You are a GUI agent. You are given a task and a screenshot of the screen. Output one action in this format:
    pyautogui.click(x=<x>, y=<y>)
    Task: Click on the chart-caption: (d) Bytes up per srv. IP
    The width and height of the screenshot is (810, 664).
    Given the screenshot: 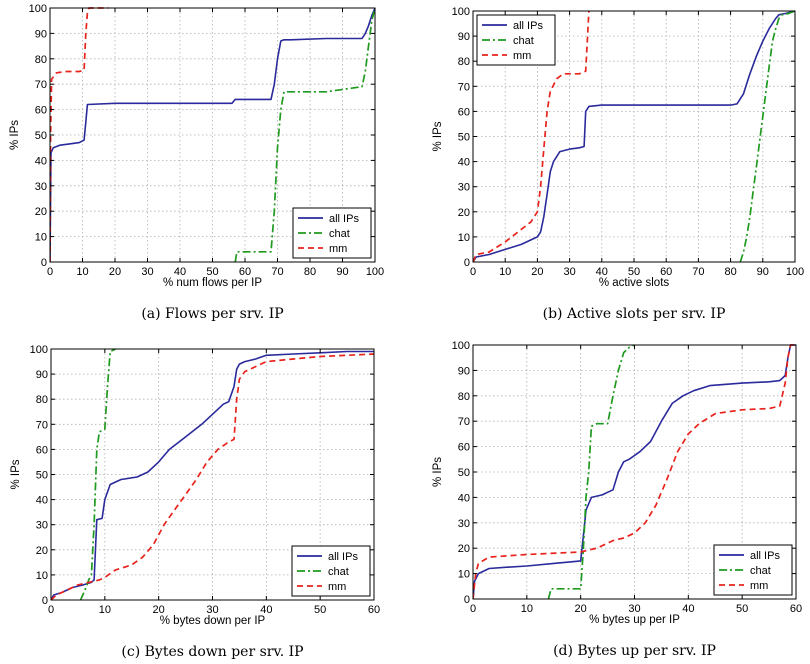 What is the action you would take?
    pyautogui.click(x=634, y=651)
    